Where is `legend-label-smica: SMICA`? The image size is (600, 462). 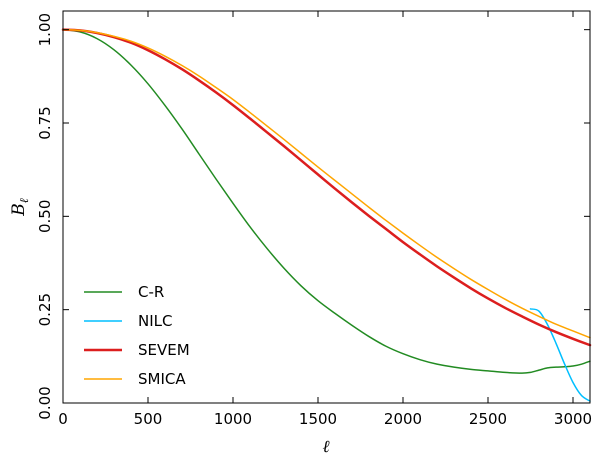
legend-label-smica: SMICA is located at coordinates (162, 379).